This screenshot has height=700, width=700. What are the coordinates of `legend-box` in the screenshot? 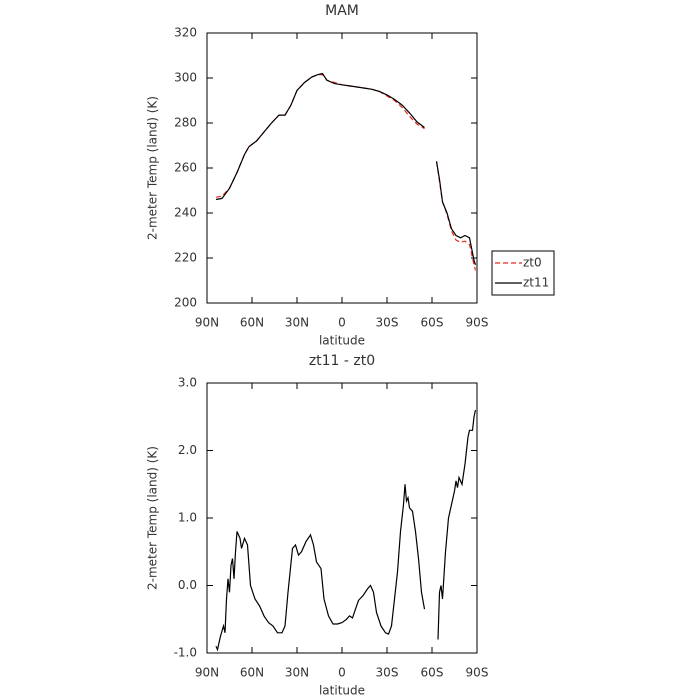 It's located at (523, 273).